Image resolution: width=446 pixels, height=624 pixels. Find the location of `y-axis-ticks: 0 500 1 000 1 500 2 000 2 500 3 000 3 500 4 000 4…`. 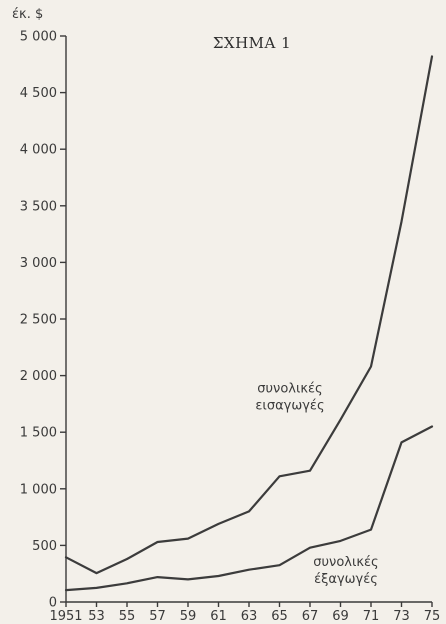

y-axis-ticks: 0 500 1 000 1 500 2 000 2 500 3 000 3 500 4 000 4… is located at coordinates (43, 320).